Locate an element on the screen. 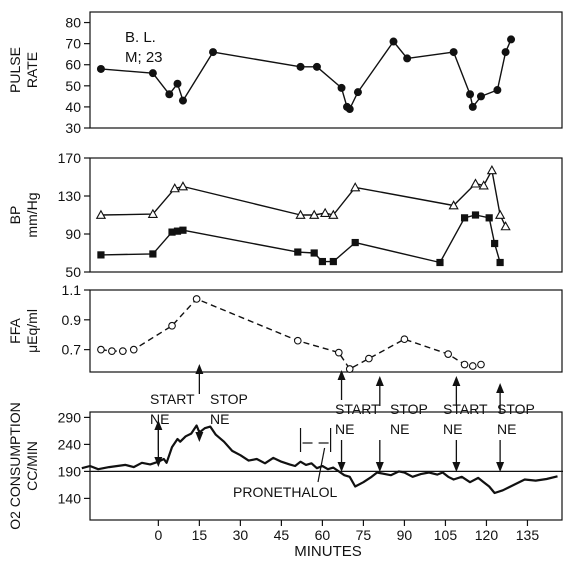 The height and width of the screenshot is (561, 563). y-tick-label: 70 is located at coordinates (73, 44).